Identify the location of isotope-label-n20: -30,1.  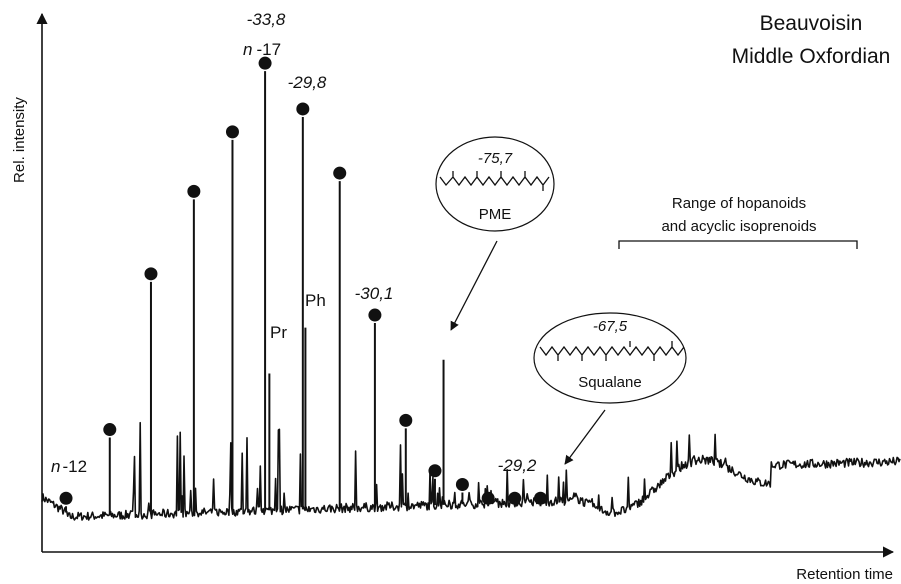
(374, 293).